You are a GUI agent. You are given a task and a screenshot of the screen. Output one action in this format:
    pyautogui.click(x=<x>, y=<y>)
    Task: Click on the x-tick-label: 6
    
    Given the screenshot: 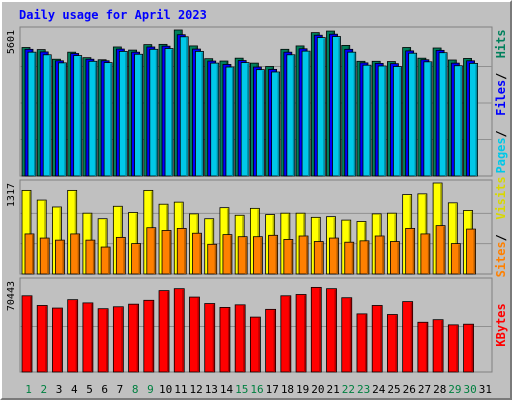 What is the action you would take?
    pyautogui.click(x=104, y=389)
    